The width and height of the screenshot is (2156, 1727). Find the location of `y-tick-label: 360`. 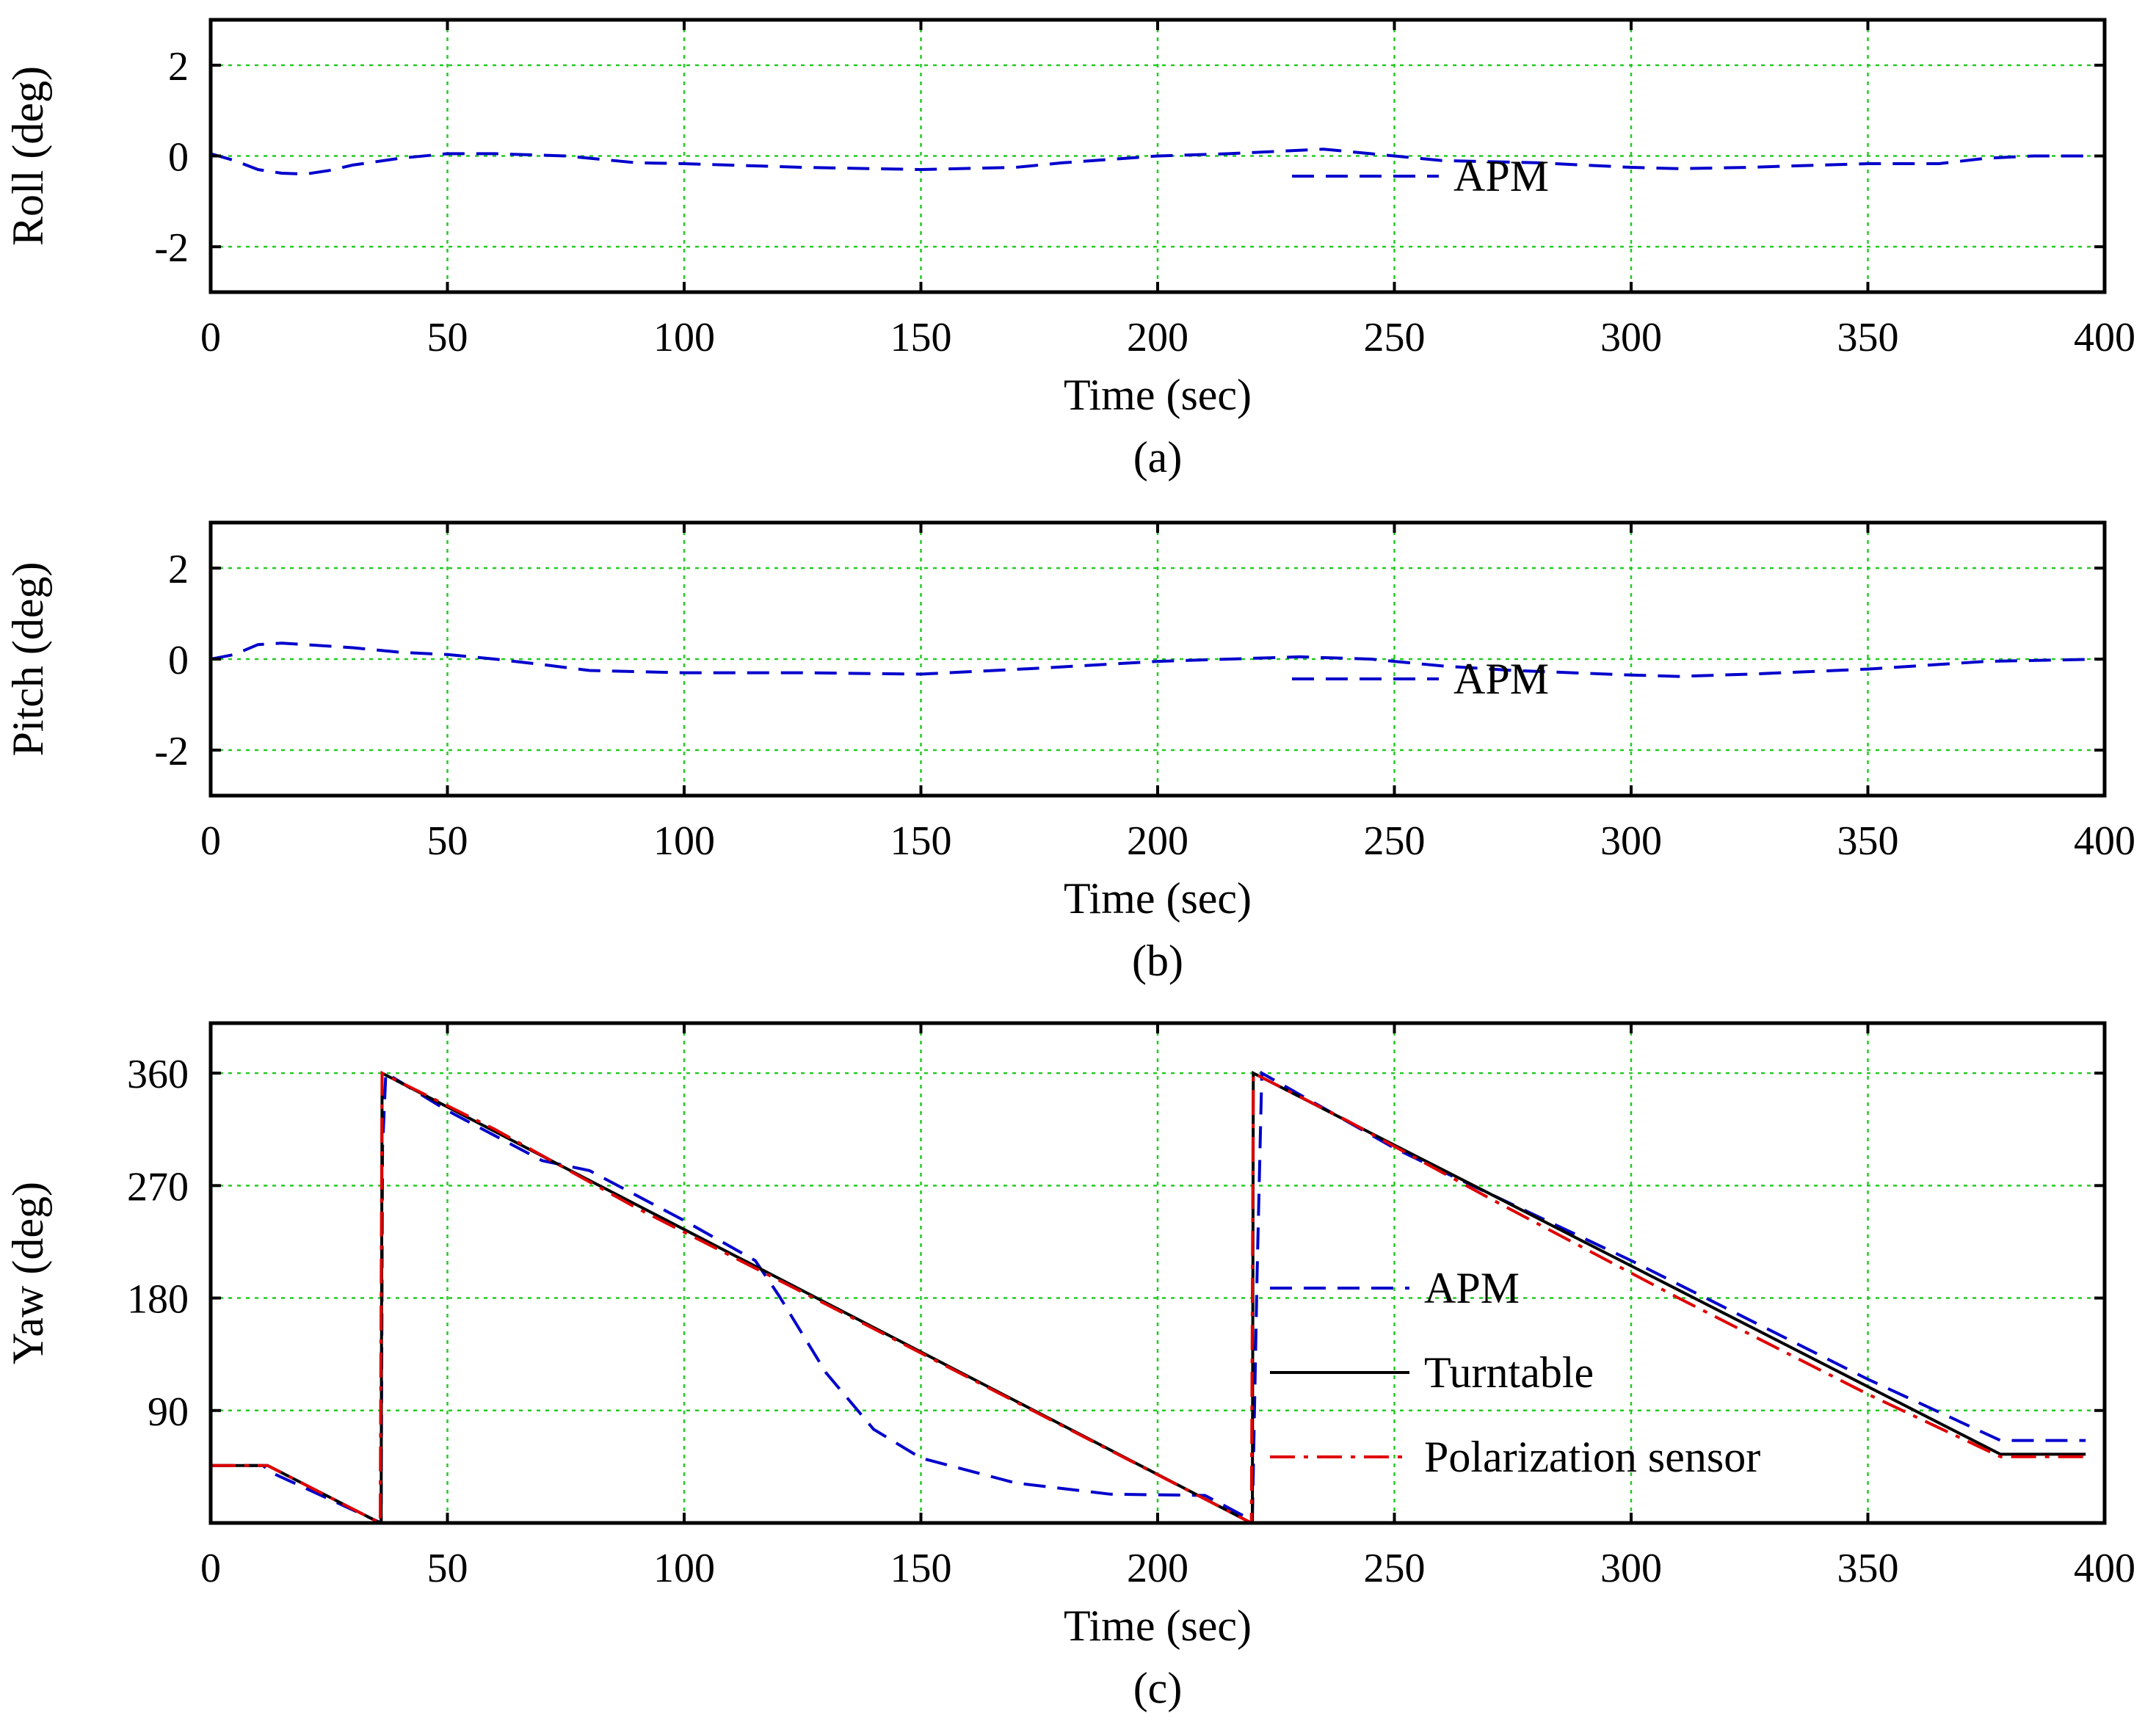

y-tick-label: 360 is located at coordinates (158, 1074).